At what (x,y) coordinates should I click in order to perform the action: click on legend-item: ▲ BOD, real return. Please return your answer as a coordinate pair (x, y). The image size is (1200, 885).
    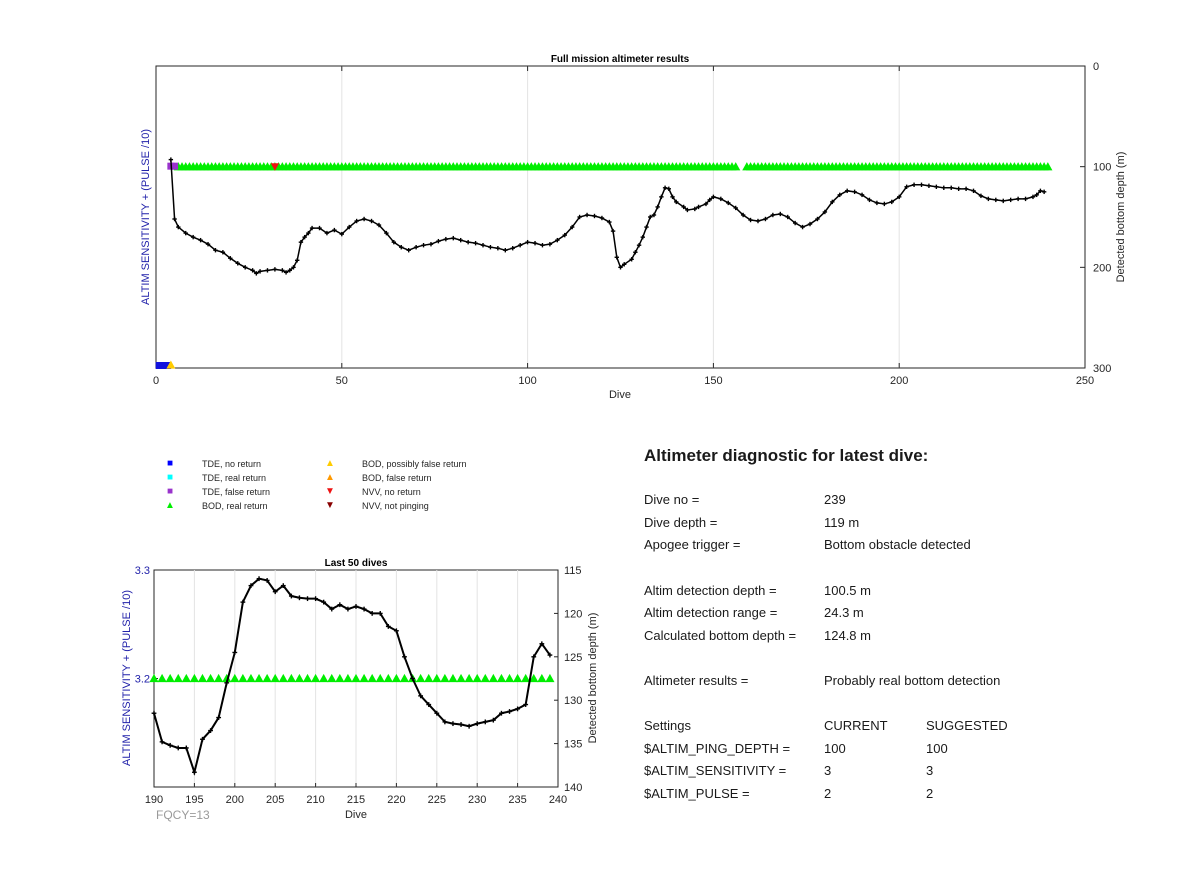
    Looking at the image, I should click on (213, 506).